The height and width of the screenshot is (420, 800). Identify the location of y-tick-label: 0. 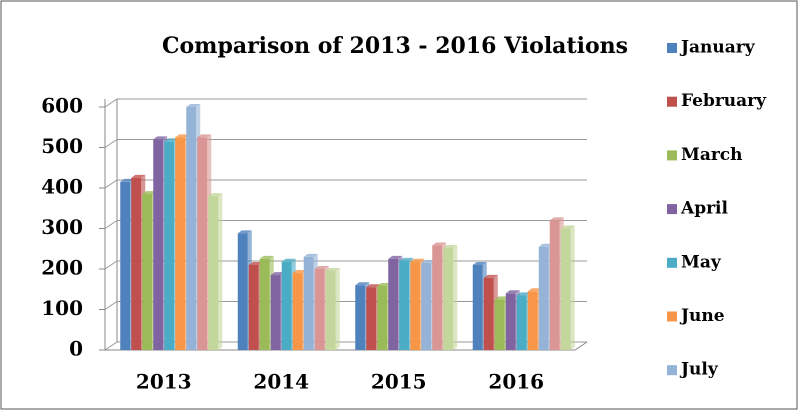
(76, 349).